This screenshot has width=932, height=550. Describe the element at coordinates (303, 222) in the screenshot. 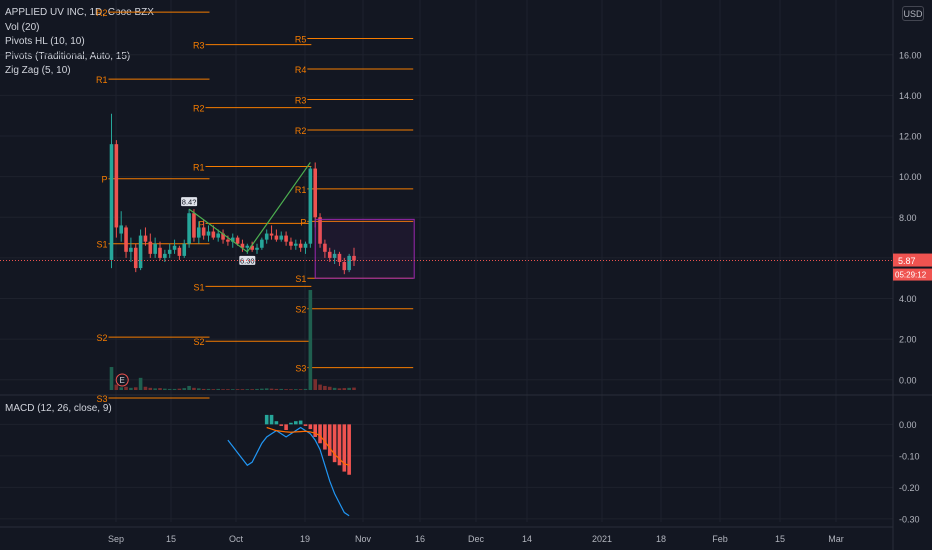

I see `pivot-label: P` at that location.